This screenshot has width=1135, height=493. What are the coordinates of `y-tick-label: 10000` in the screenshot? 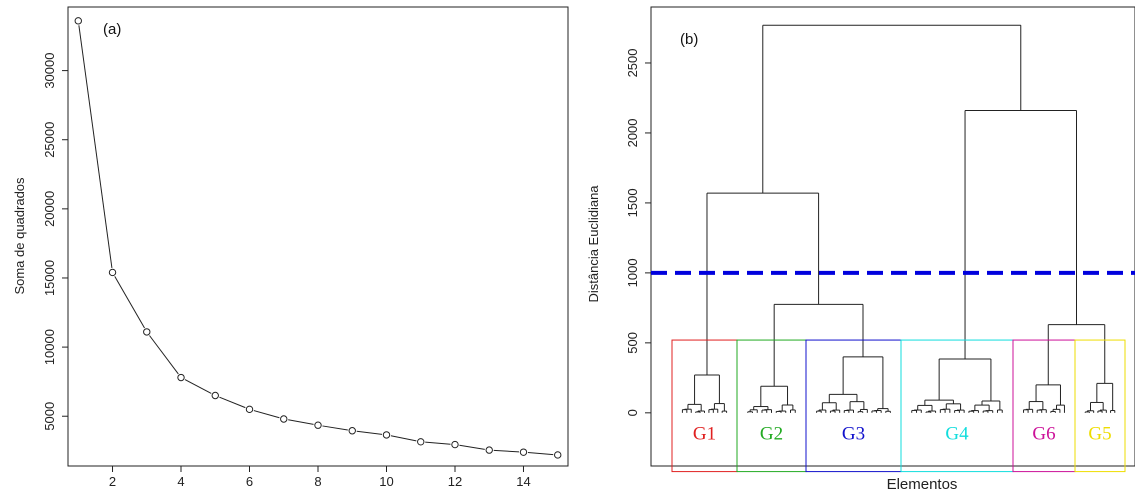 It's located at (49, 347).